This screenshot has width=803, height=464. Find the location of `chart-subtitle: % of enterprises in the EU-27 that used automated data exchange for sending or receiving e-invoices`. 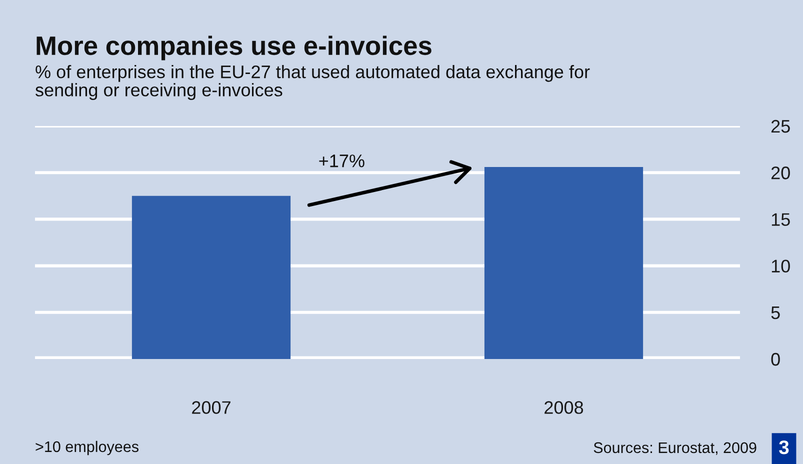

chart-subtitle: % of enterprises in the EU-27 that used automated data exchange for sending or receiving e-invoices is located at coordinates (313, 82).